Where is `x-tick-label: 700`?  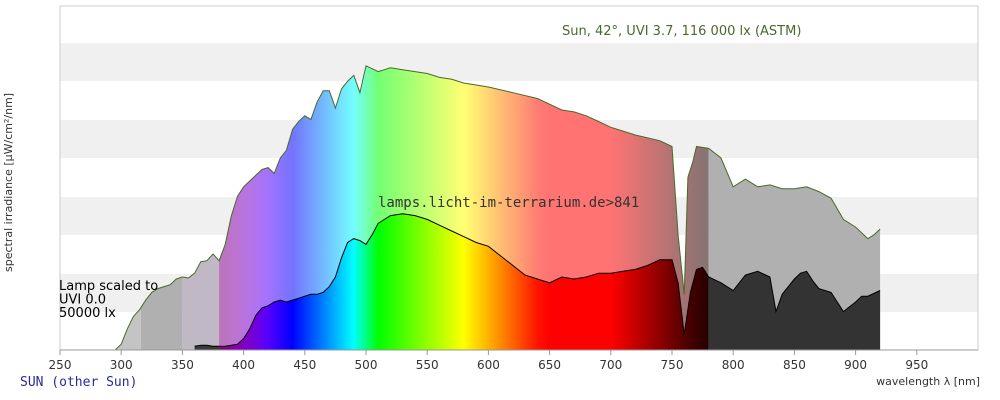 x-tick-label: 700 is located at coordinates (610, 365).